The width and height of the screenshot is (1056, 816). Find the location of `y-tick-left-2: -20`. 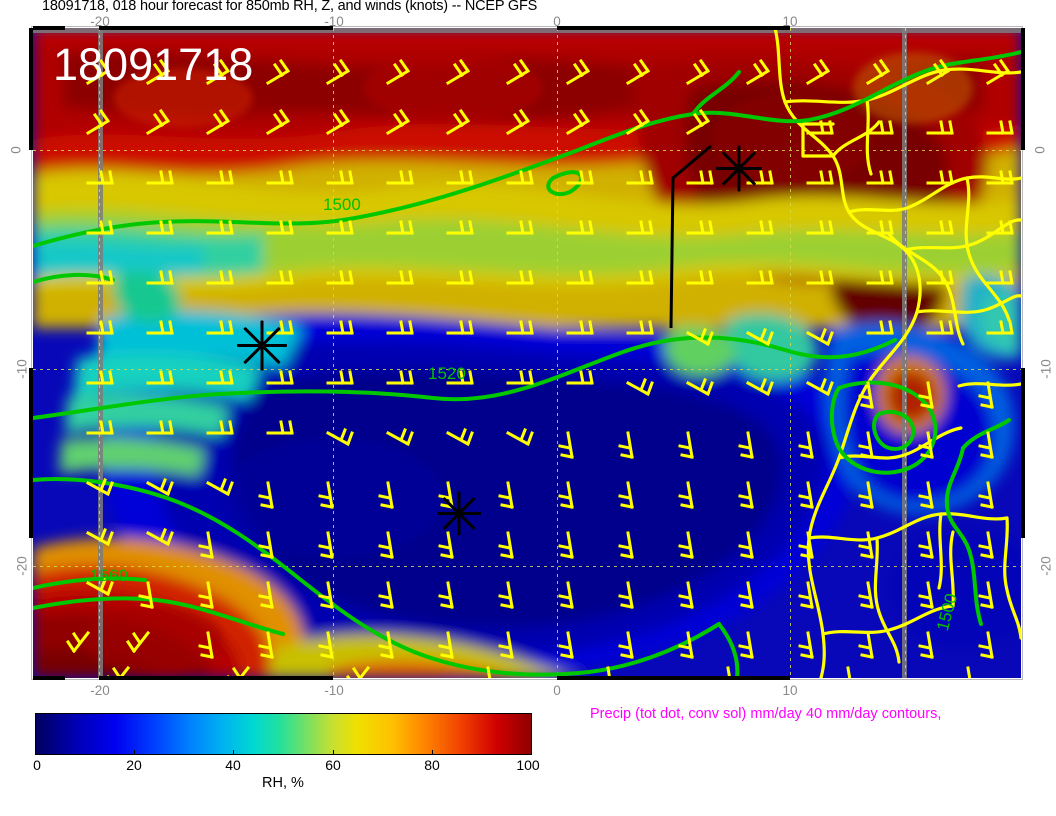

y-tick-left-2: -20 is located at coordinates (22, 566).